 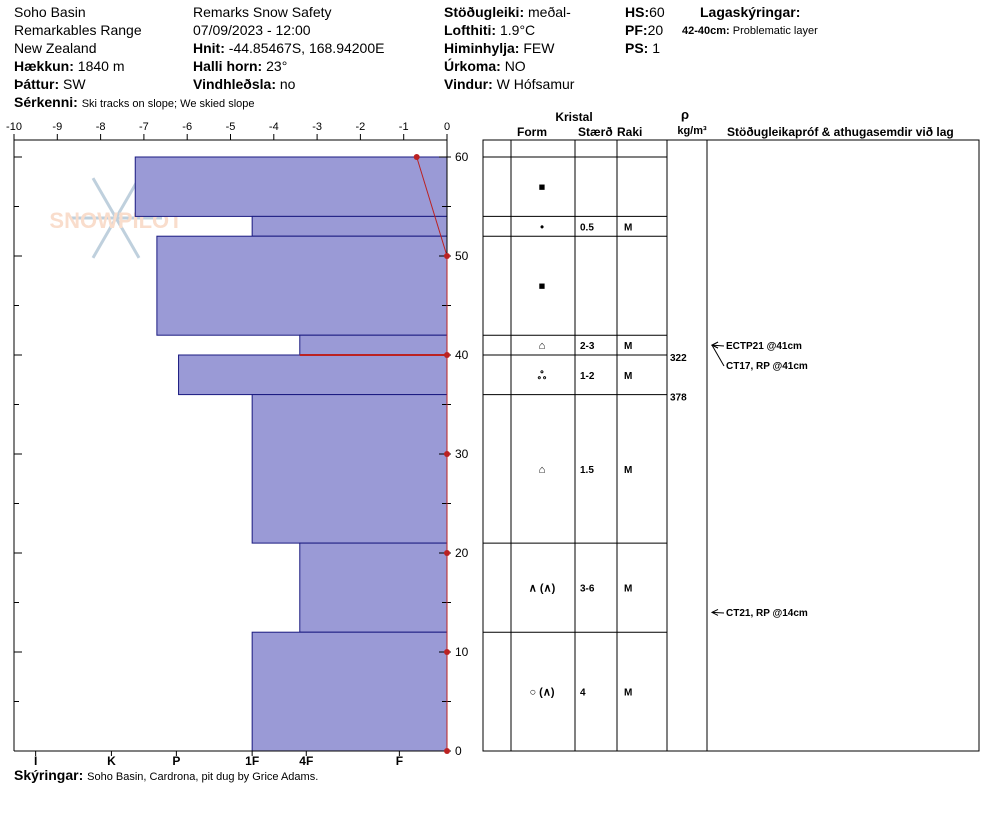 What do you see at coordinates (74, 84) in the screenshot?
I see `aspect-value: SW` at bounding box center [74, 84].